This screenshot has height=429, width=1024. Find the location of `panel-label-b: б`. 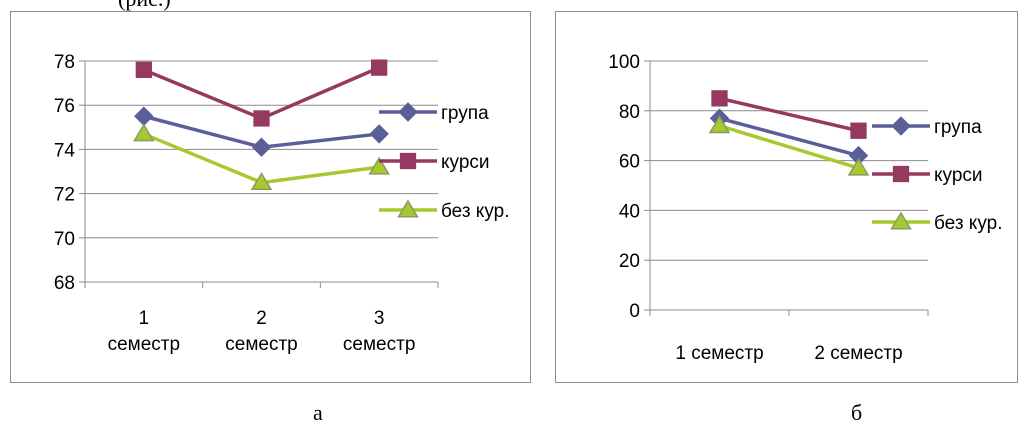

panel-label-b: б is located at coordinates (857, 412).